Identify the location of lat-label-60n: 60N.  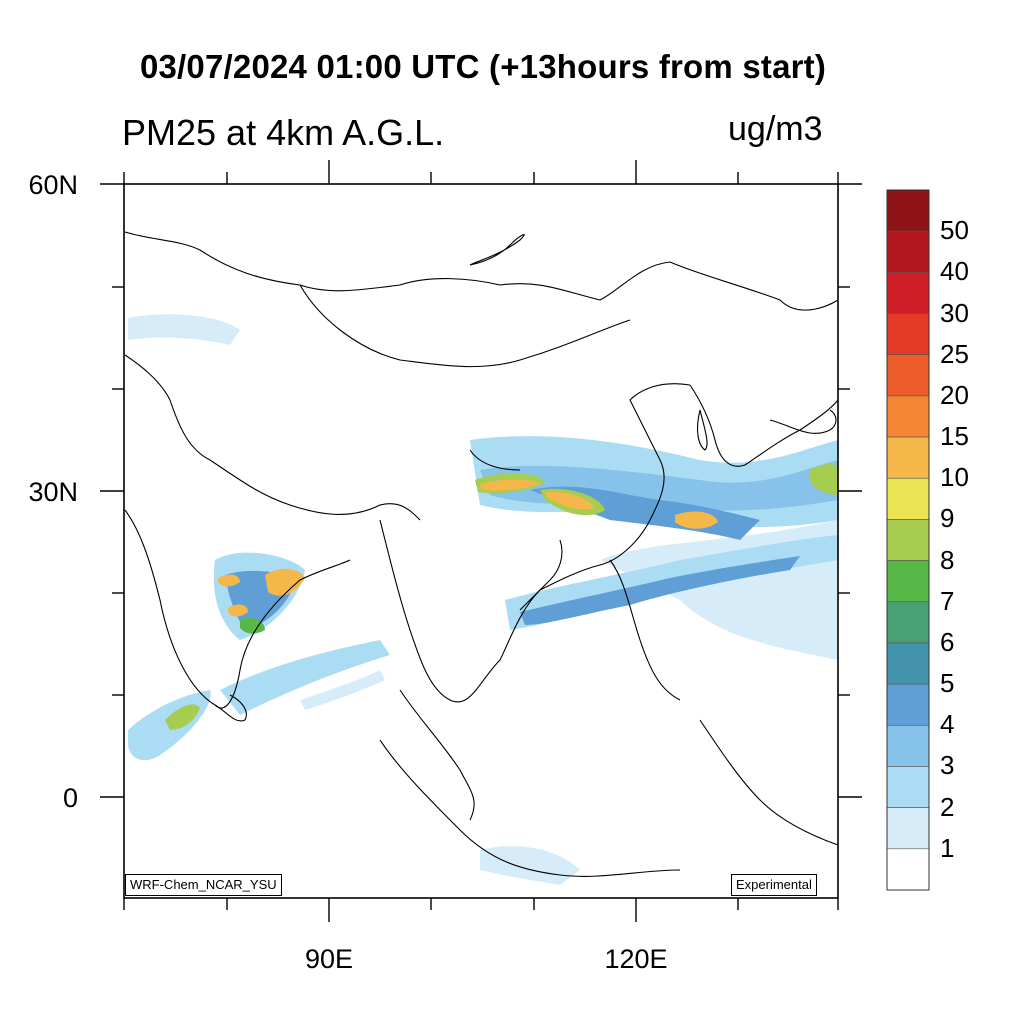
(53, 185).